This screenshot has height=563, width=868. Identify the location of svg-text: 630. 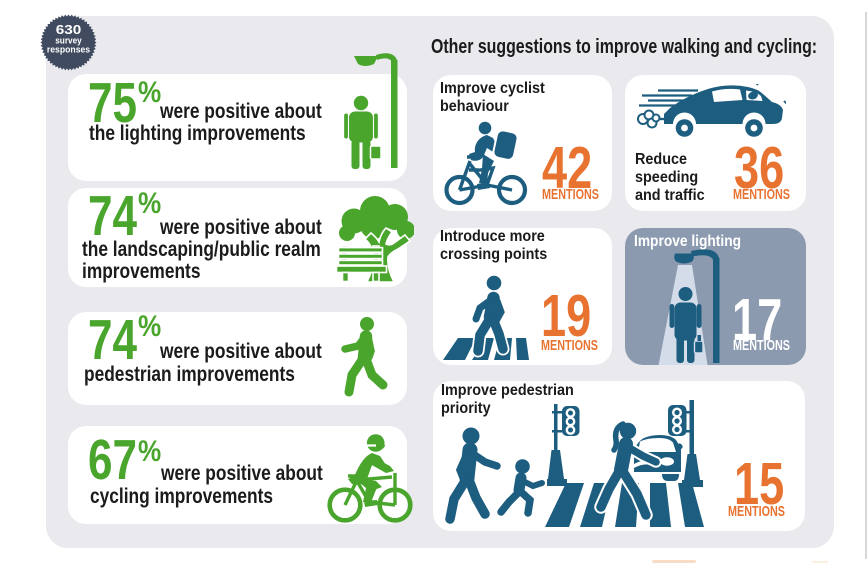
(69, 29).